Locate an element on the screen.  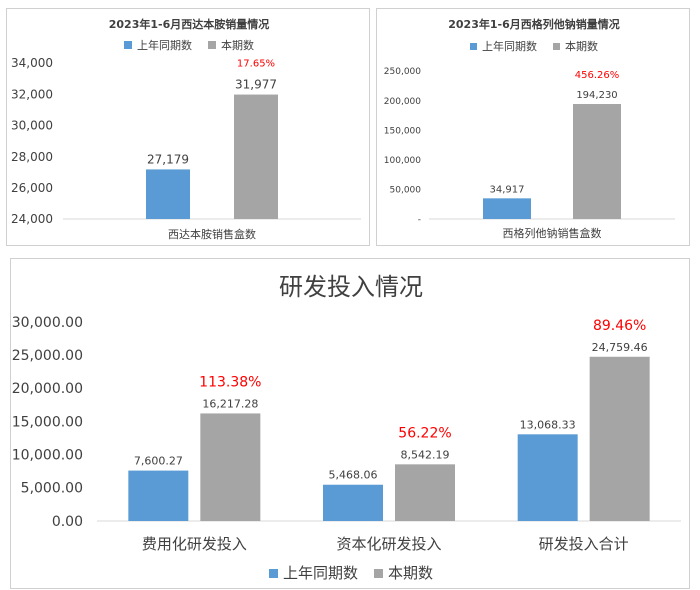
bar-value-label: 16,217.28 is located at coordinates (230, 403).